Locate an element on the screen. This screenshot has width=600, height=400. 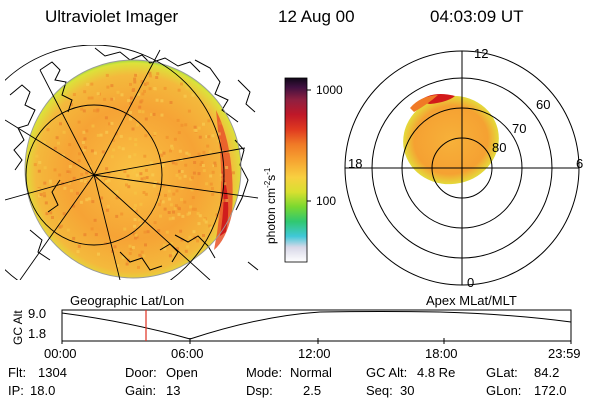
xtick-1800: 18:00 is located at coordinates (441, 353).